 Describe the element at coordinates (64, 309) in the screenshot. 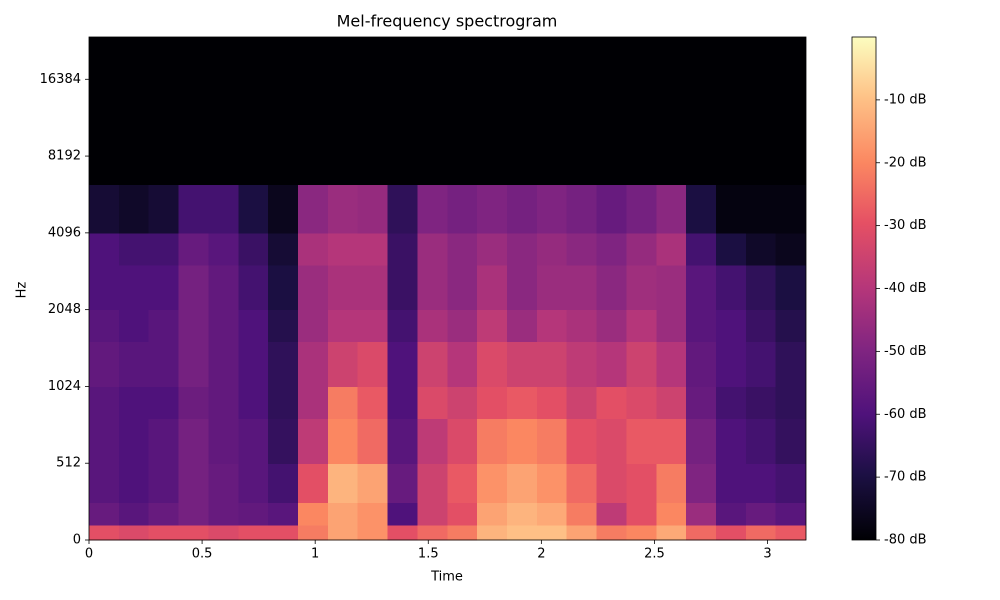

I see `y-tick-label: 2048` at that location.